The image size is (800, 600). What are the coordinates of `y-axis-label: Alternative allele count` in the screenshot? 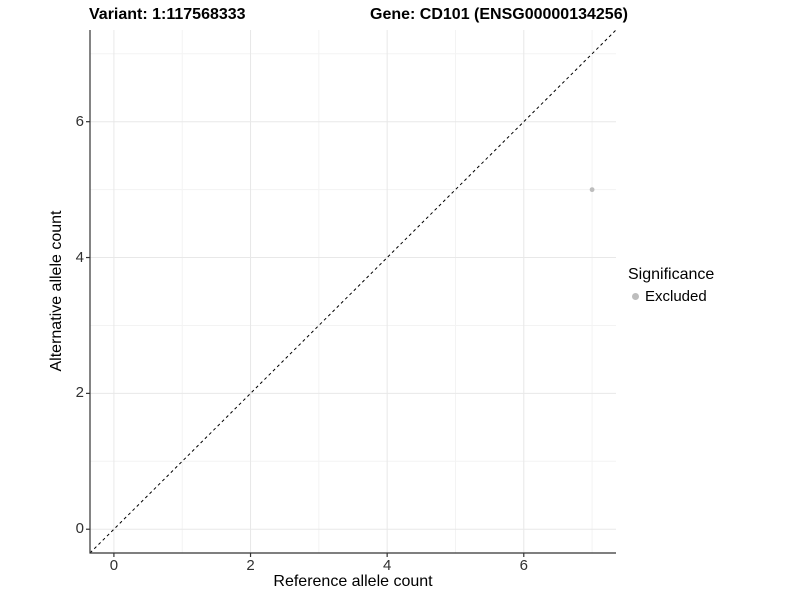 It's located at (56, 291).